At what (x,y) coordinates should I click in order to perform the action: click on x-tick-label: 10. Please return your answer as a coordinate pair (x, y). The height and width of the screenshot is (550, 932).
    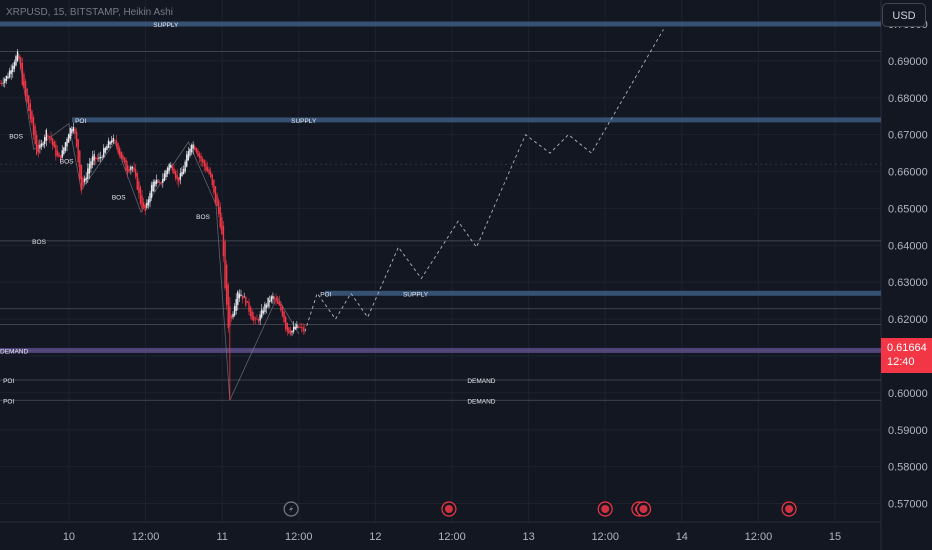
    Looking at the image, I should click on (69, 537).